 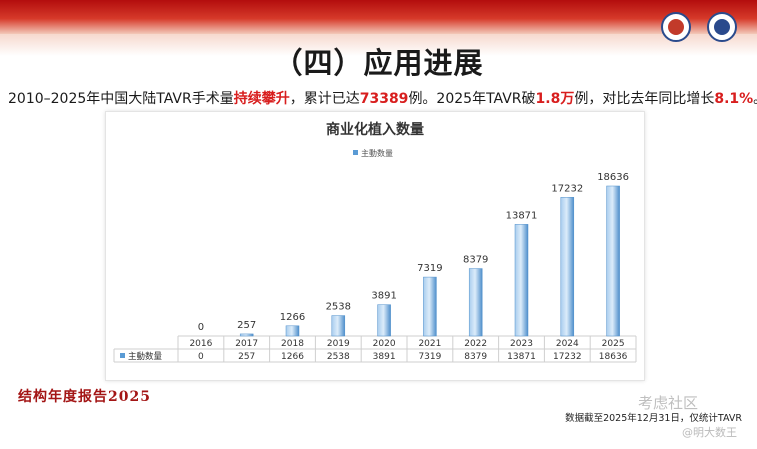 I want to click on summary-highlight-3: 1.8万, so click(x=555, y=99).